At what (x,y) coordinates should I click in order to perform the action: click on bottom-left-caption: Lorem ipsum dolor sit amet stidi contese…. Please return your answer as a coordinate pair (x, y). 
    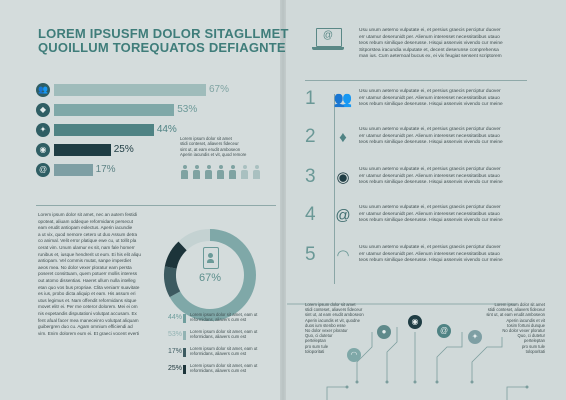
    Looking at the image, I should click on (334, 328).